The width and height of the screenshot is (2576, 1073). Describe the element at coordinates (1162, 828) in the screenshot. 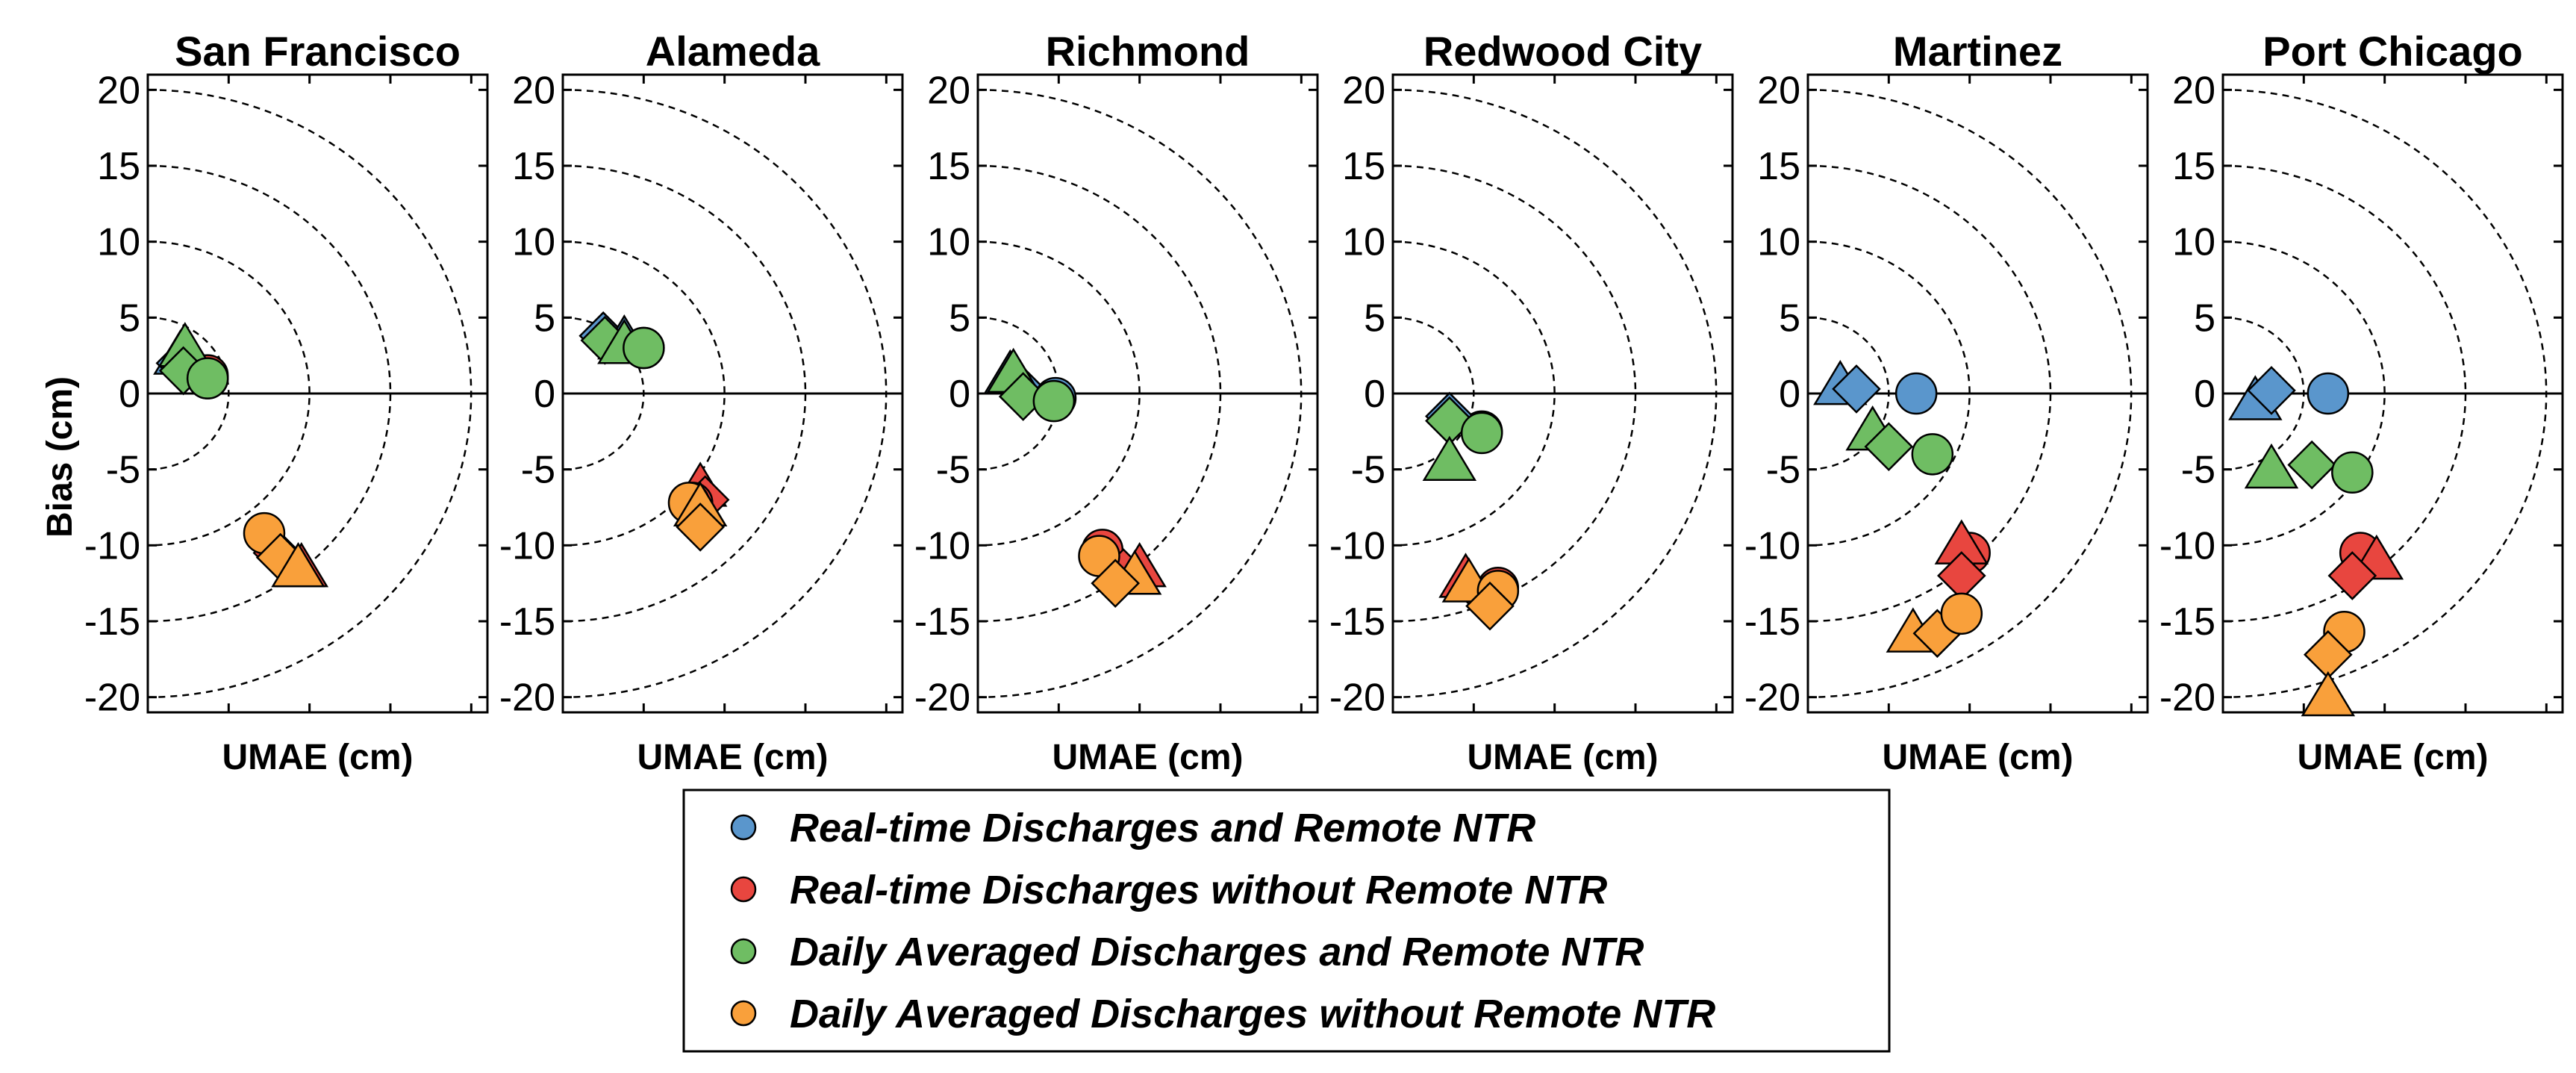

I see `legend-label-1: Real-time Discharges and Remote NTR` at that location.